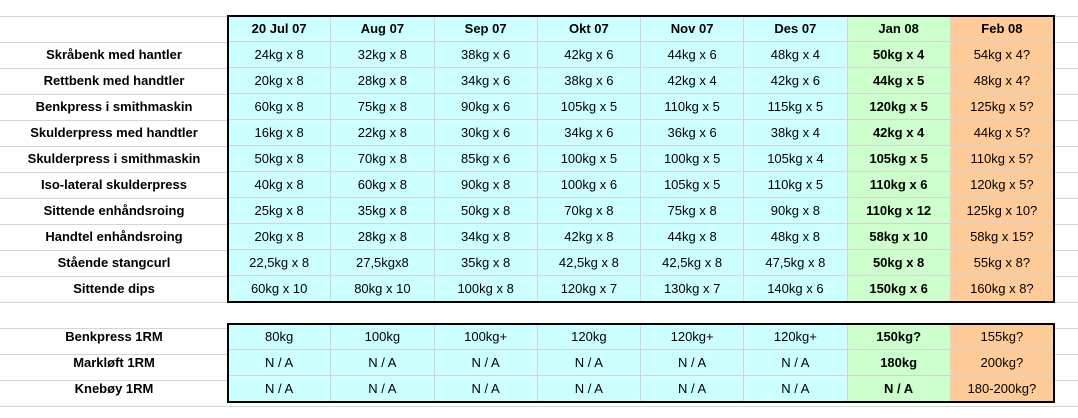 This screenshot has width=1078, height=418. Describe the element at coordinates (693, 237) in the screenshot. I see `cell: 44kg x 8` at that location.